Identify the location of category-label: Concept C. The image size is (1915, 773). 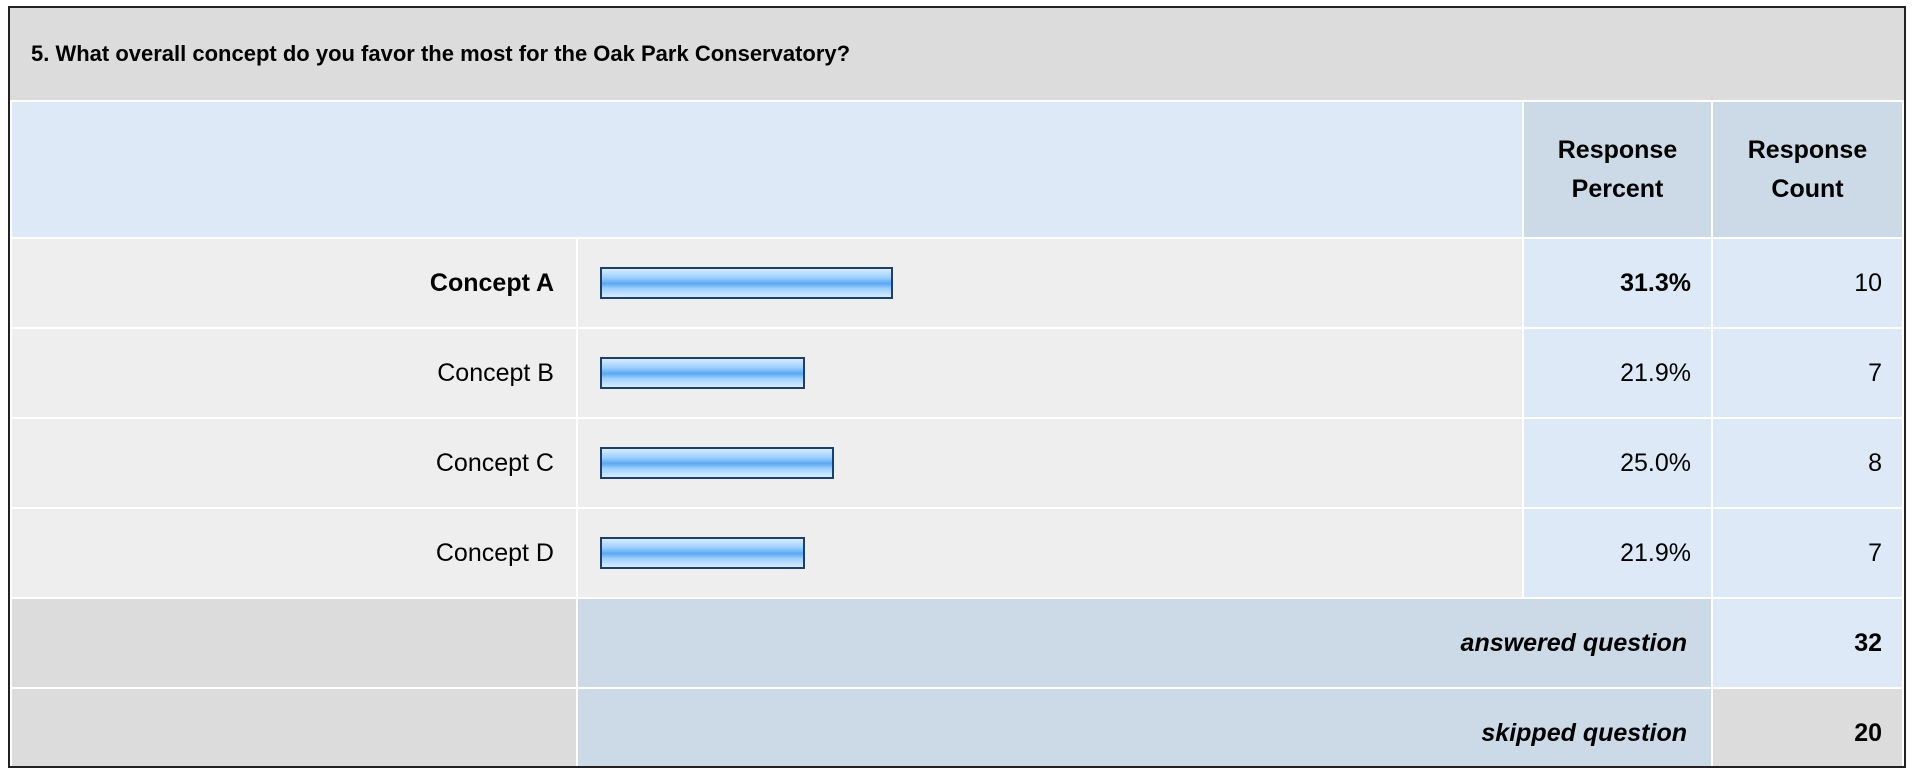
(294, 463).